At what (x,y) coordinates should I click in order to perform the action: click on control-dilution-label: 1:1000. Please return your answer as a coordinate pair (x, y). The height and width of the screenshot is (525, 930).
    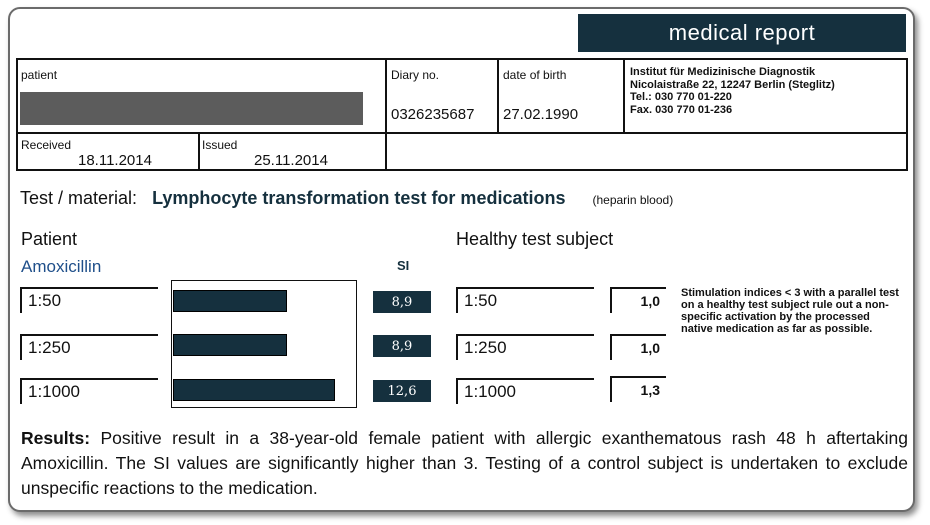
    Looking at the image, I should click on (525, 391).